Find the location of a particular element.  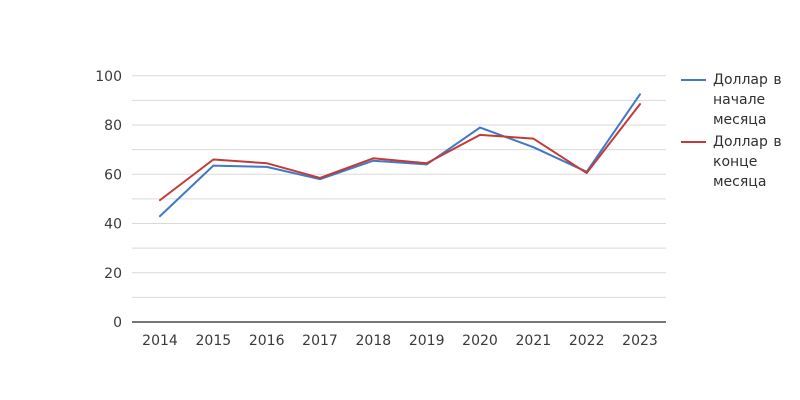

x-tick-label: 2020 is located at coordinates (480, 341).